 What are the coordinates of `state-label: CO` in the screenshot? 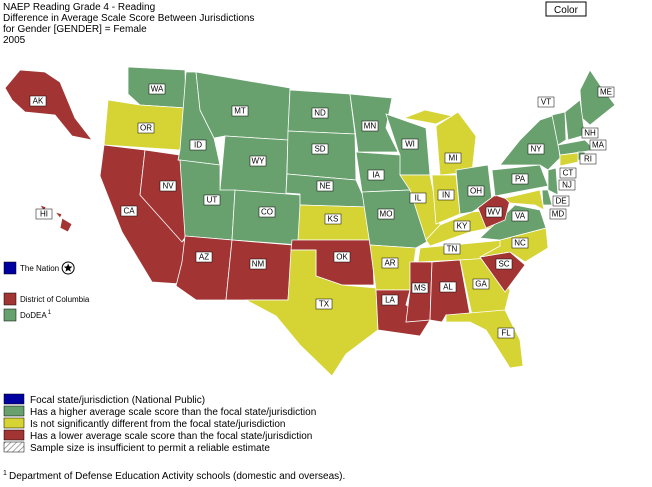 It's located at (267, 212).